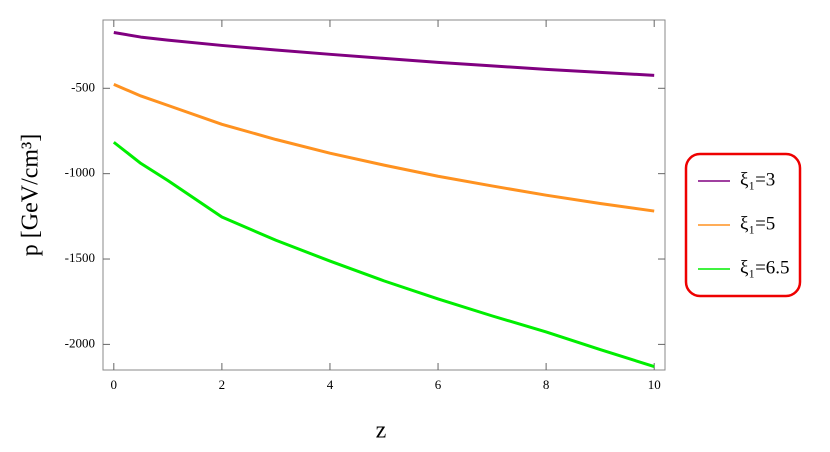 This screenshot has width=830, height=452. Describe the element at coordinates (765, 267) in the screenshot. I see `legend-label: ξ₁=6.5` at that location.